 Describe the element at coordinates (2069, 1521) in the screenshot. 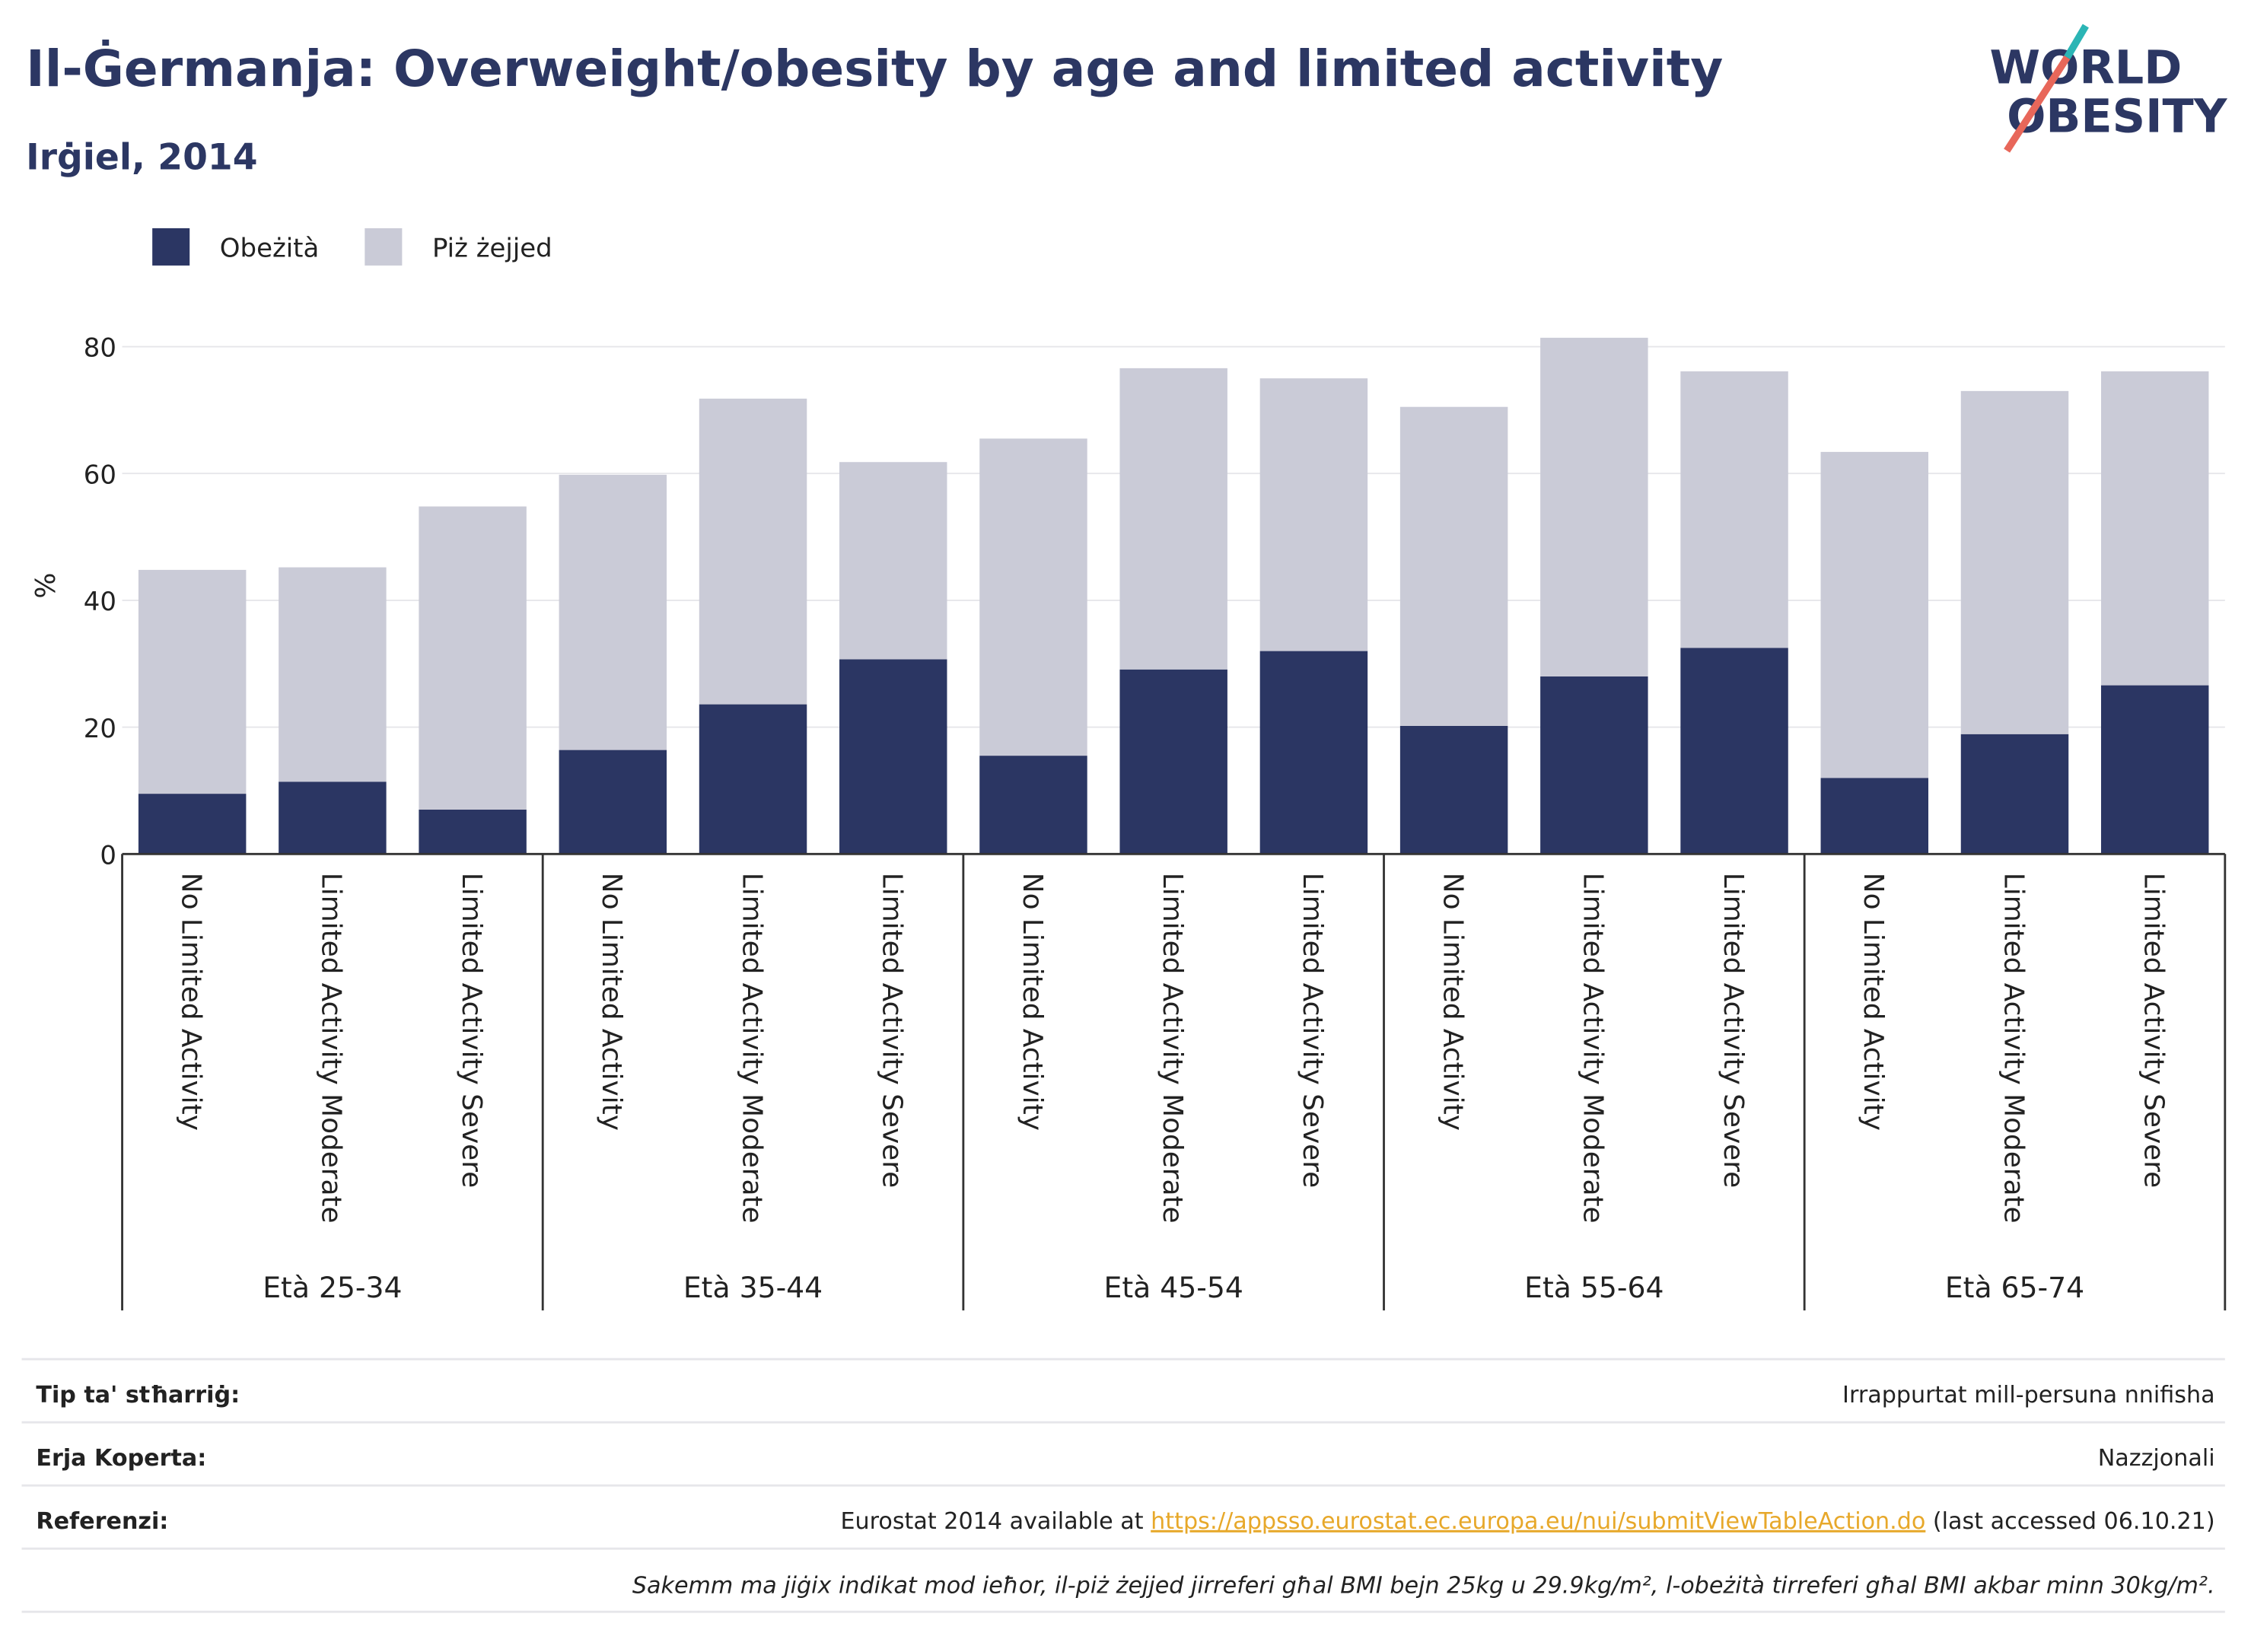

I see `footer-value-text: (last accessed 06.10.21)` at that location.